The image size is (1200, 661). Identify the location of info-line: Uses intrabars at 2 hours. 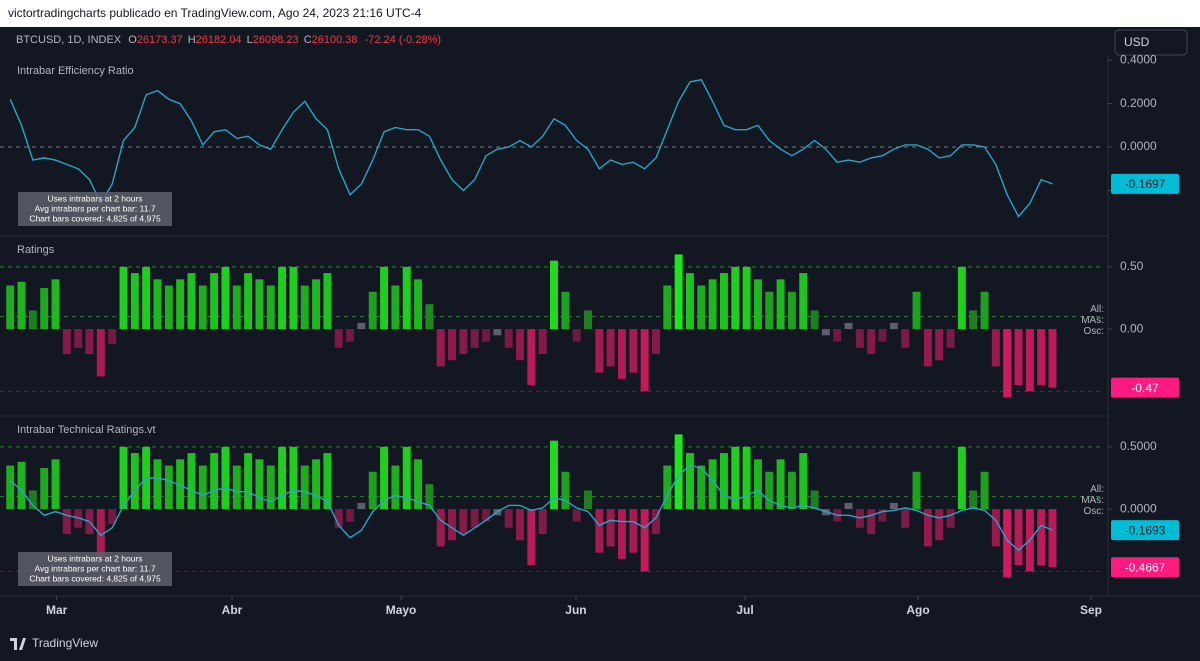
(95, 558).